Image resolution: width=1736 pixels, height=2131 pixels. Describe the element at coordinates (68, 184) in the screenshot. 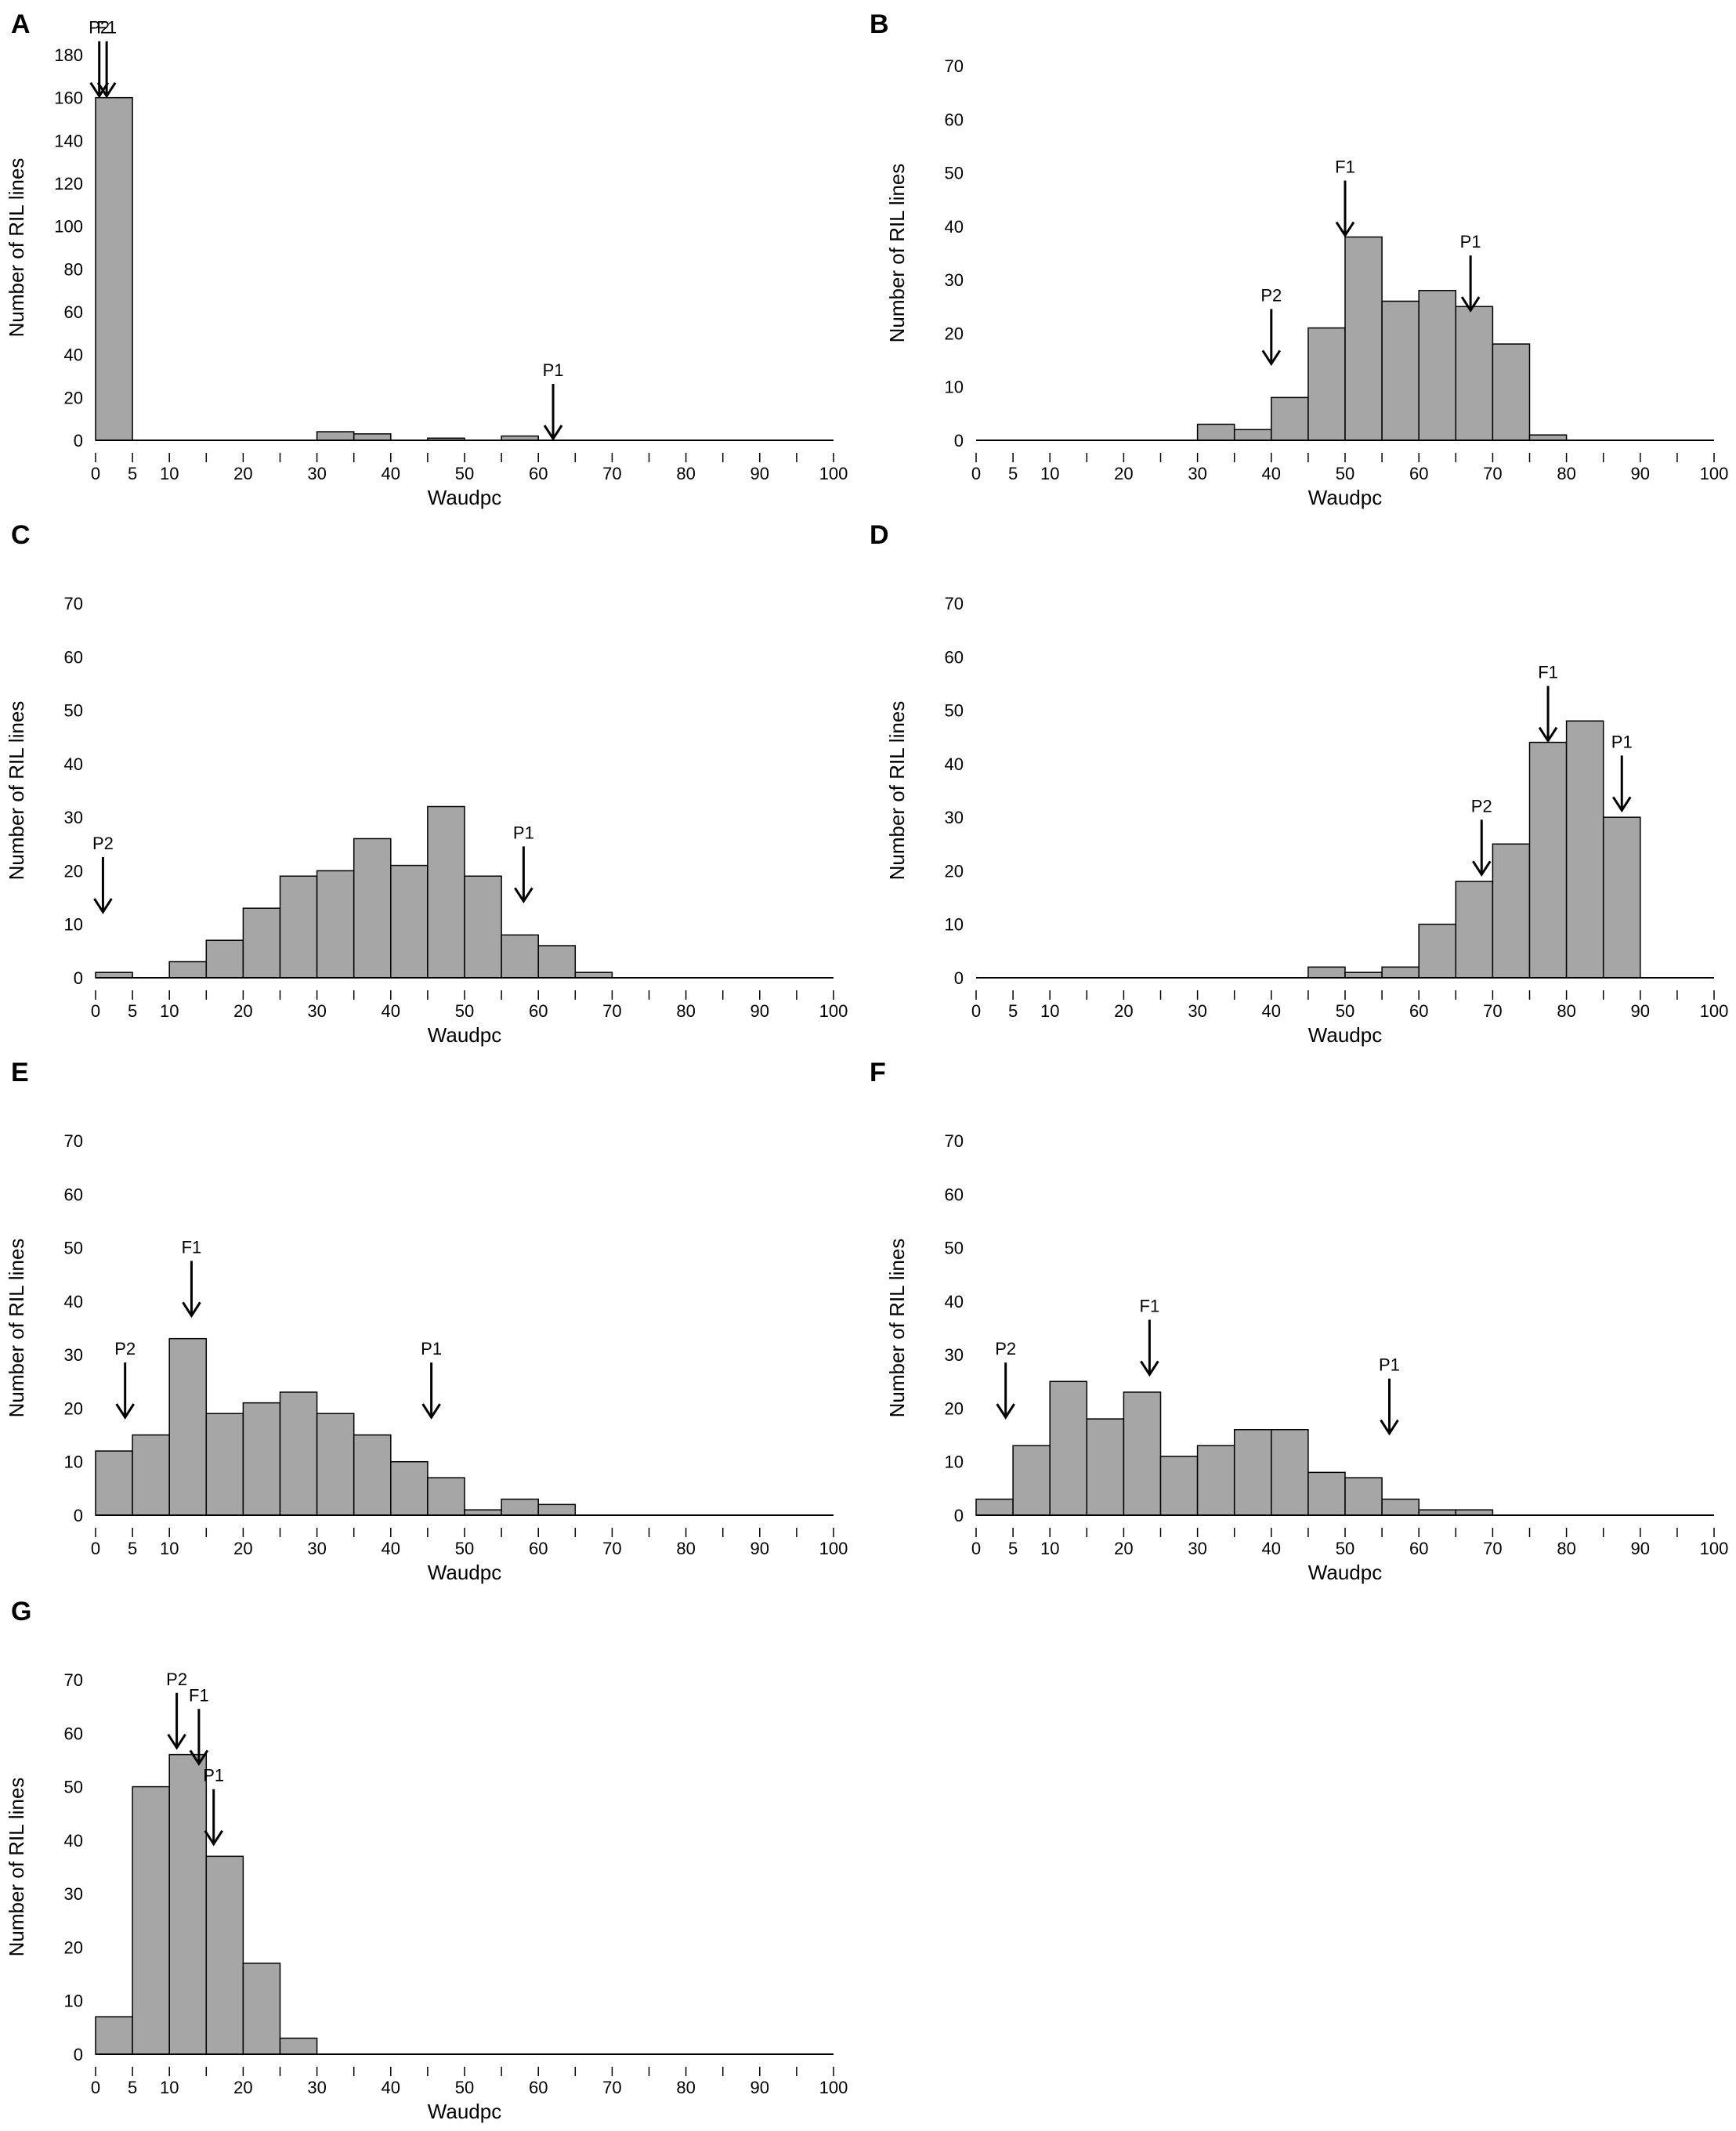

I see `y-tick-label: 120` at that location.